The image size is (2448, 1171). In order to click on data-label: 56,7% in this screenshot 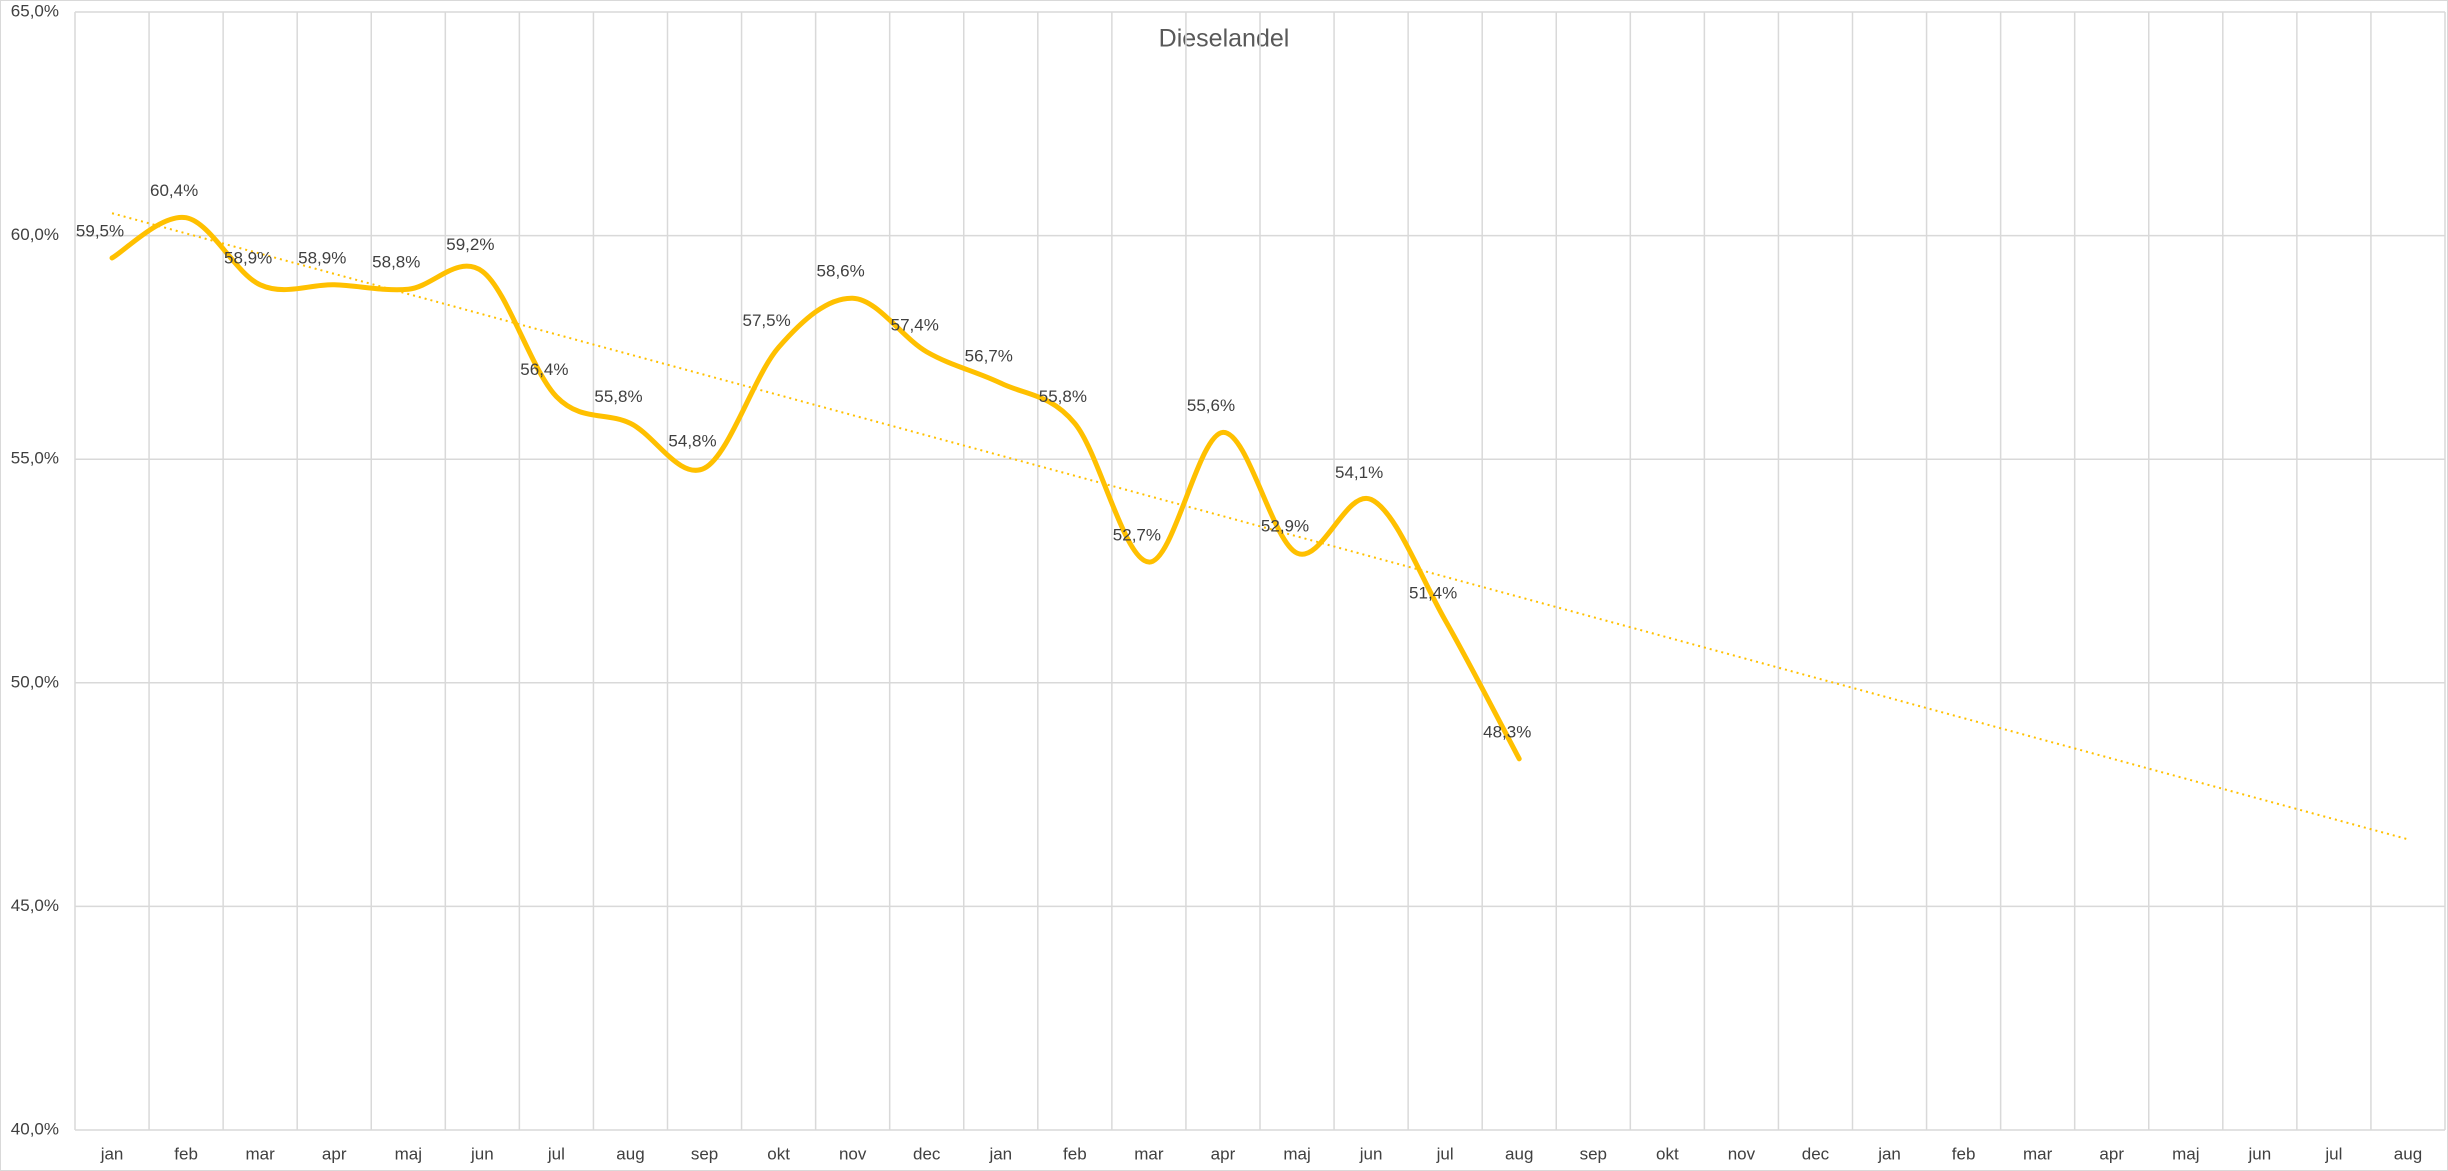, I will do `click(989, 356)`.